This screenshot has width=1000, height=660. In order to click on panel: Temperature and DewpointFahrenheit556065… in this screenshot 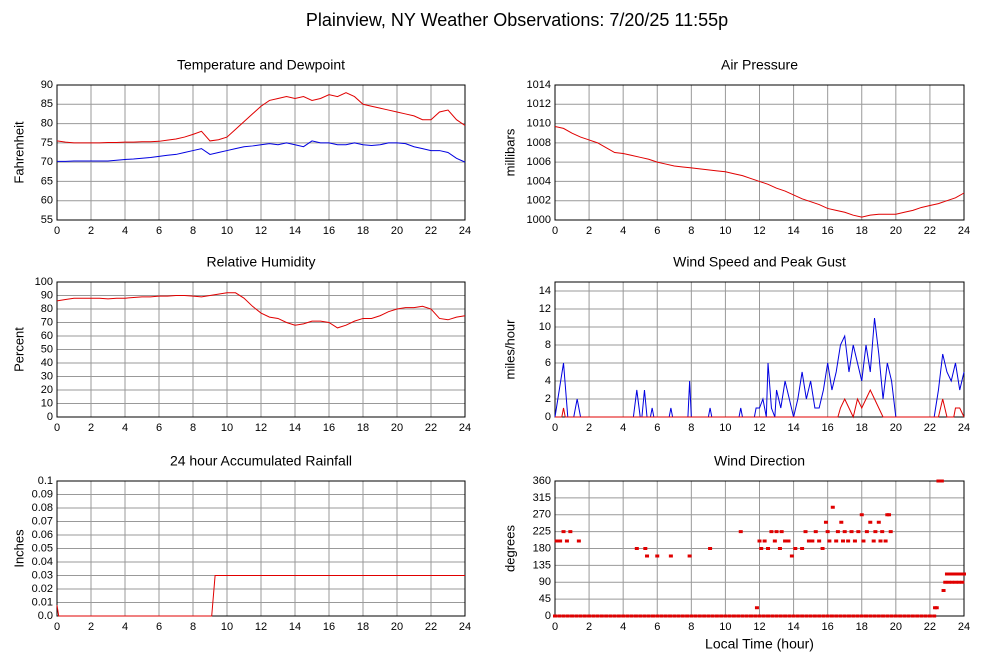, I will do `click(241, 147)`.